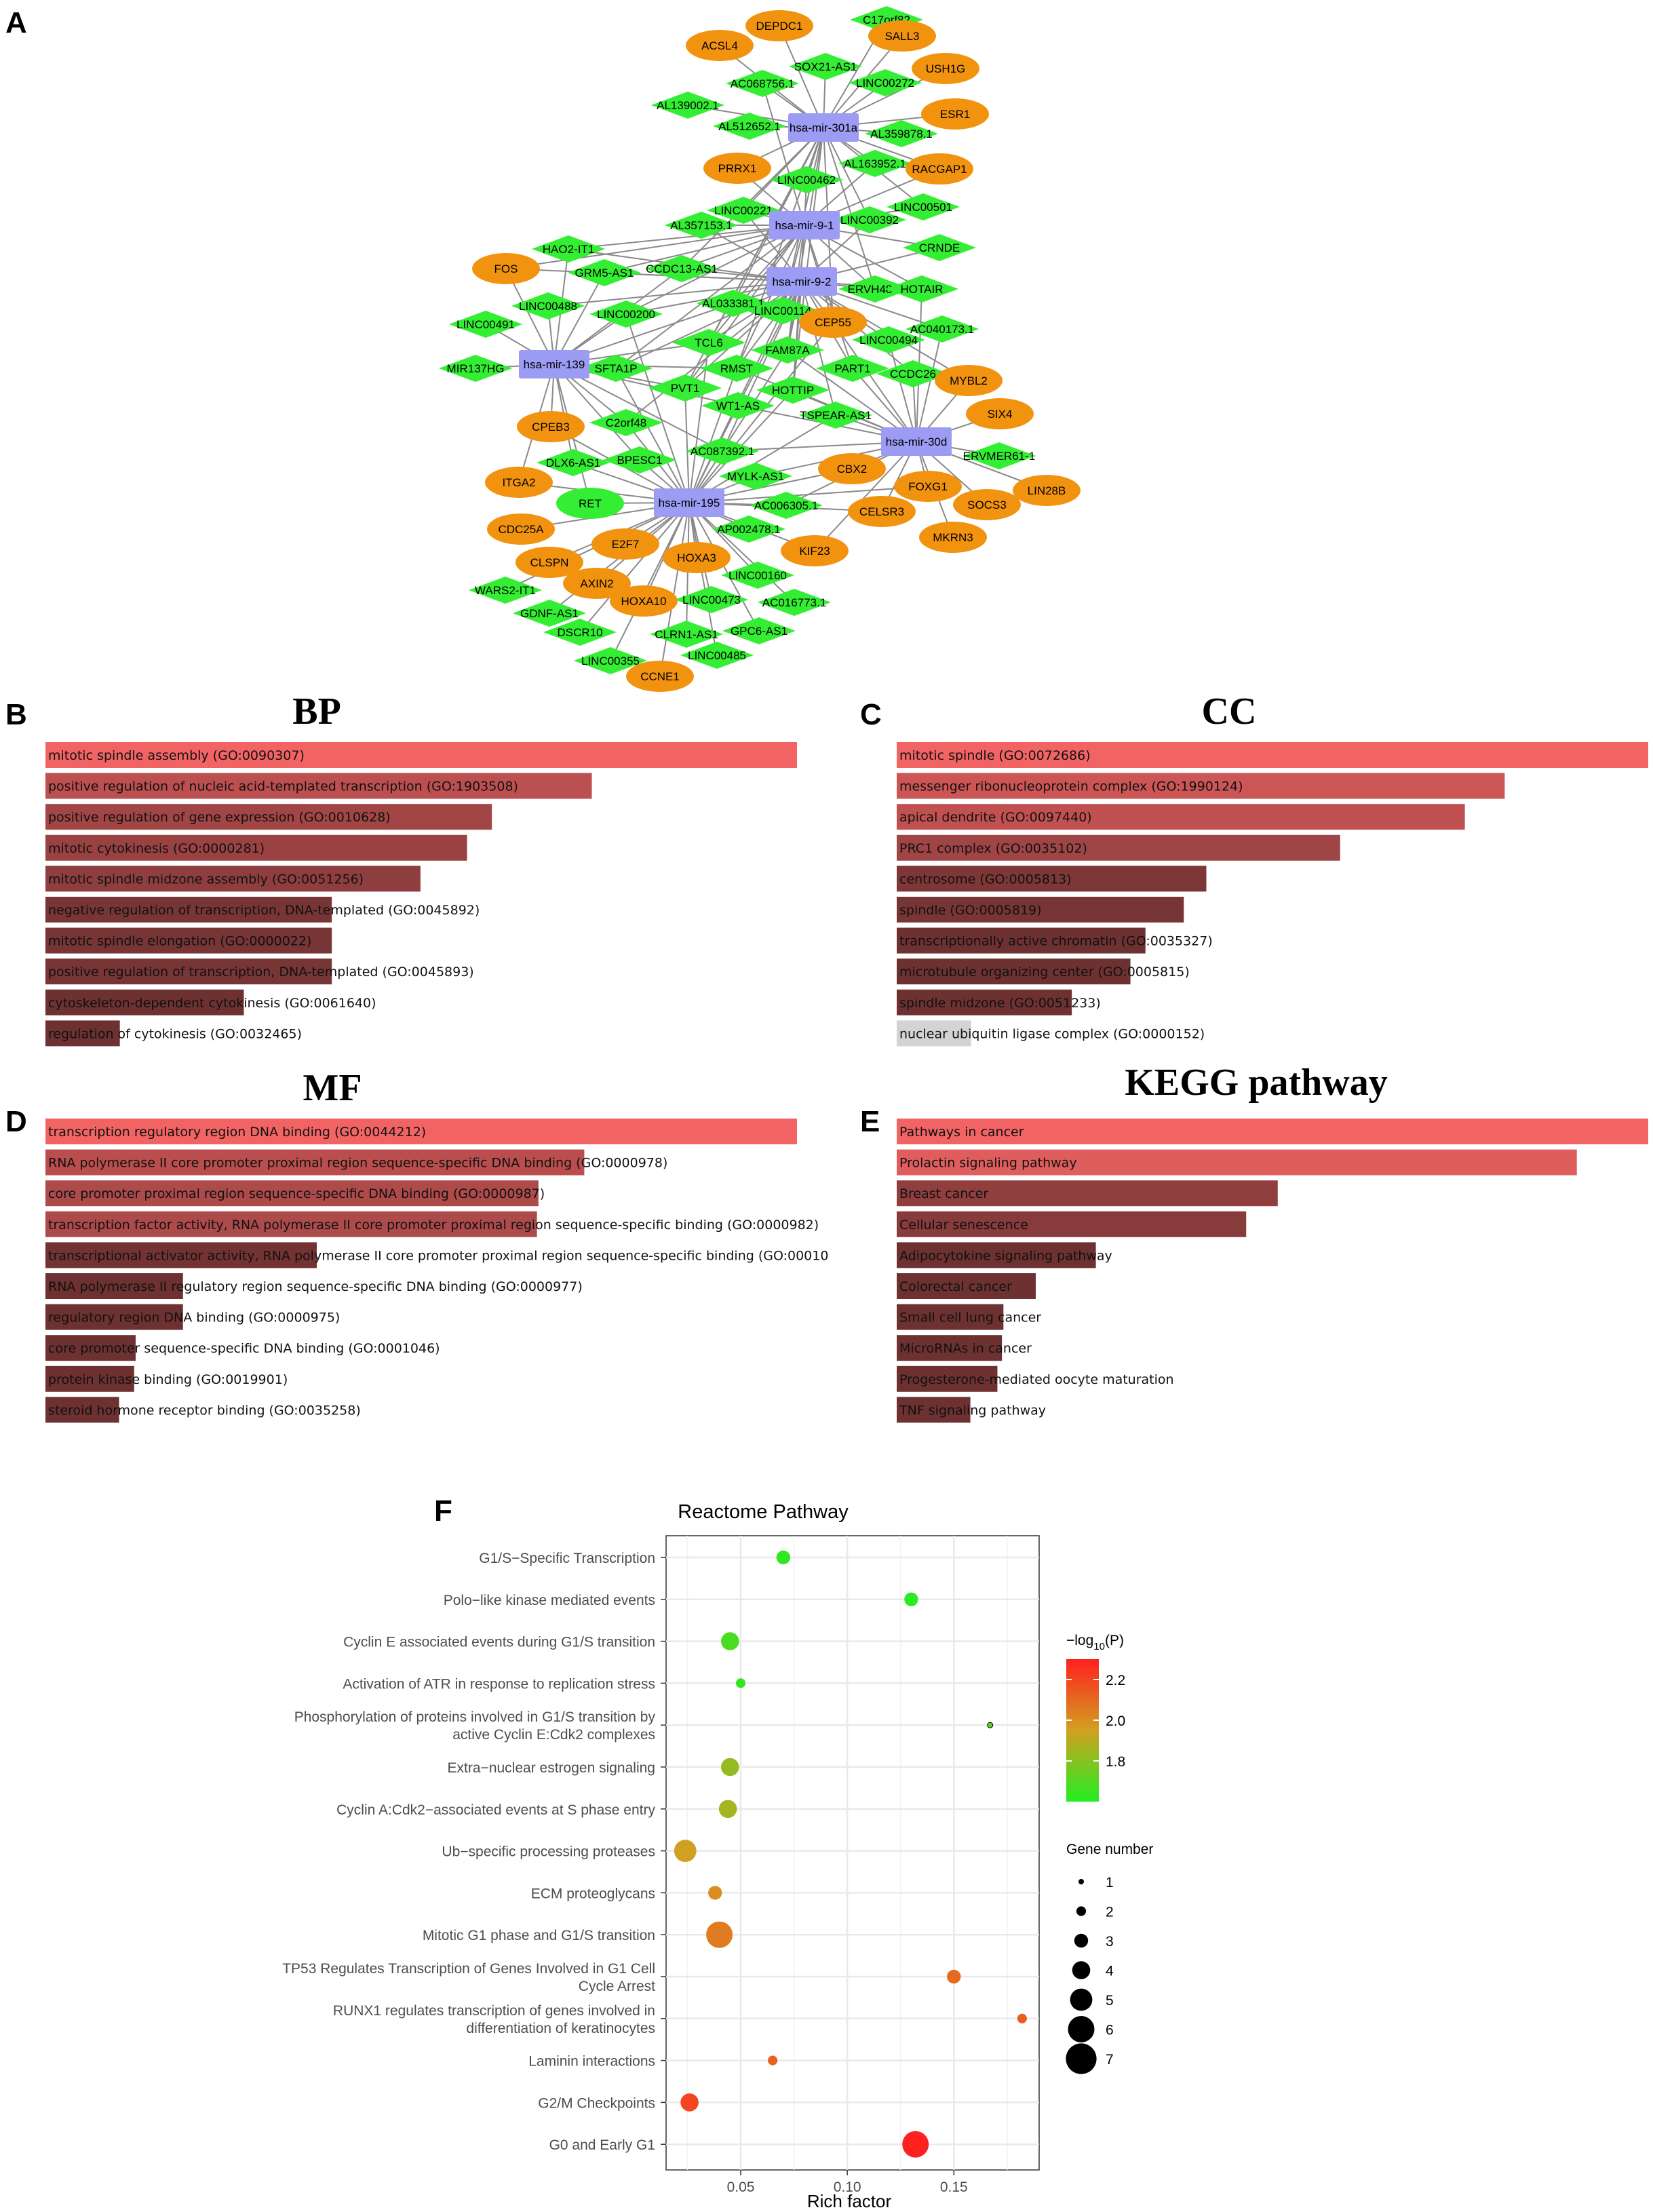 The height and width of the screenshot is (2212, 1653). What do you see at coordinates (689, 503) in the screenshot?
I see `mirna-node-label: hsa-mir-195` at bounding box center [689, 503].